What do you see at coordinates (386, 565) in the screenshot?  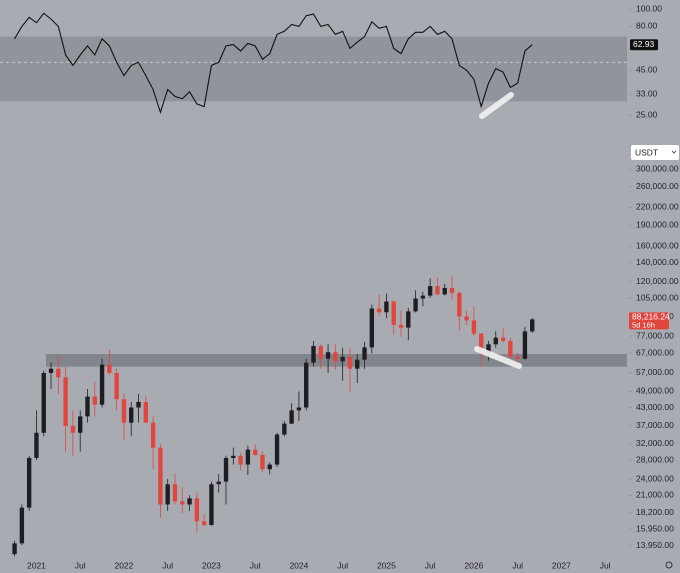 I see `x-tick-label: 2025` at bounding box center [386, 565].